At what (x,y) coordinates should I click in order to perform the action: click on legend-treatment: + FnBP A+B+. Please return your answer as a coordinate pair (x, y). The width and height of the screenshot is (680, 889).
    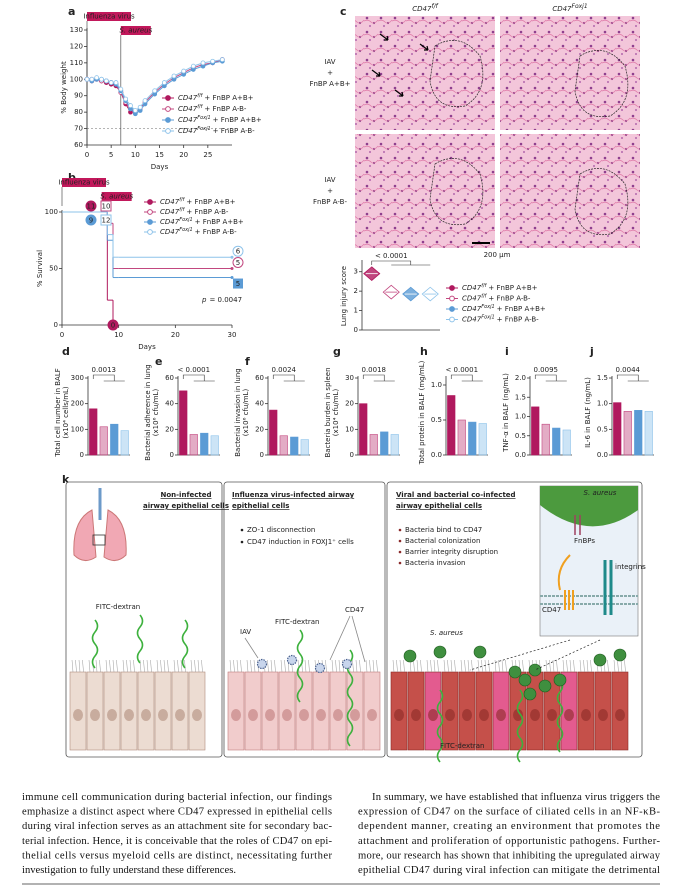
    Looking at the image, I should click on (237, 120).